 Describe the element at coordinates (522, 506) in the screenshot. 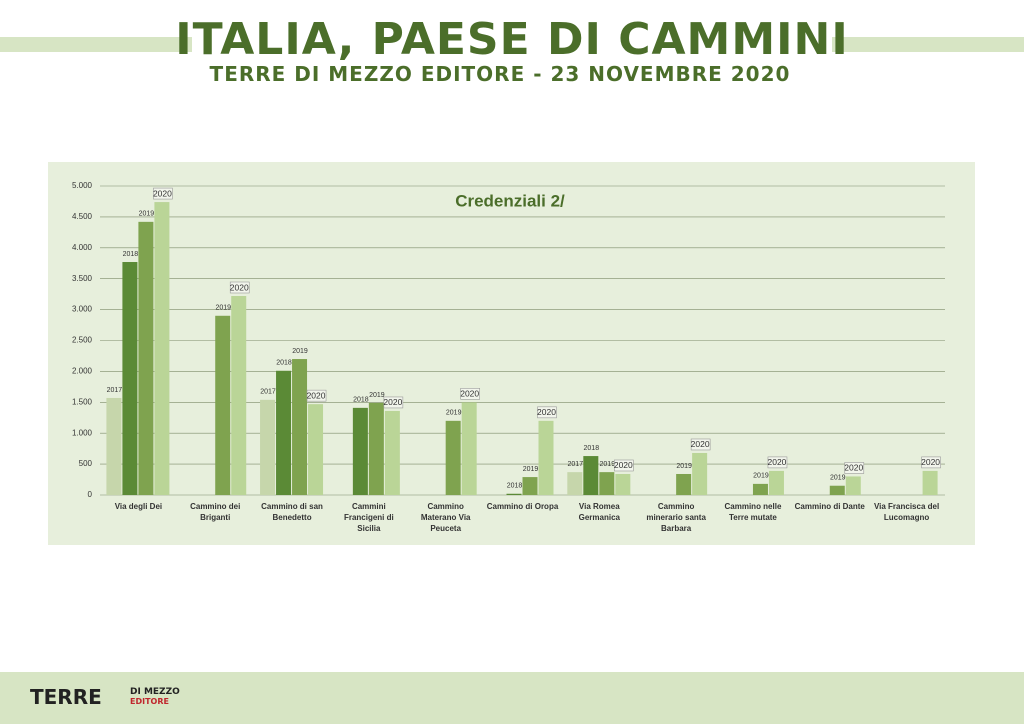

I see `x-tick-label: Cammino di Oropa` at that location.